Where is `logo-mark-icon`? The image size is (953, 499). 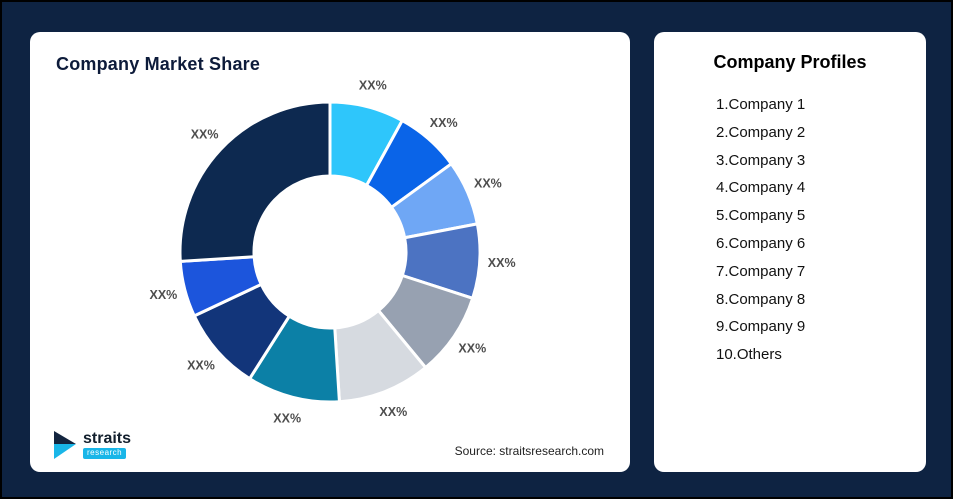 logo-mark-icon is located at coordinates (65, 445).